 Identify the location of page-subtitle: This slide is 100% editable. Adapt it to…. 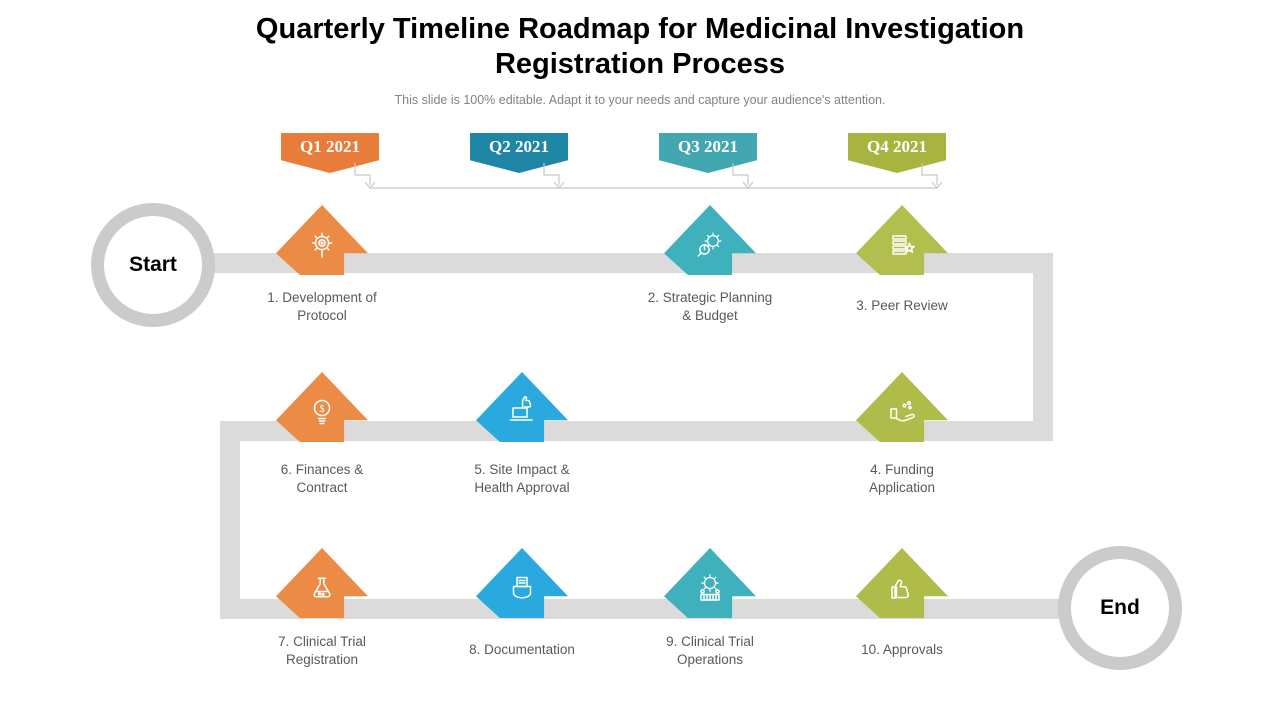
(640, 100).